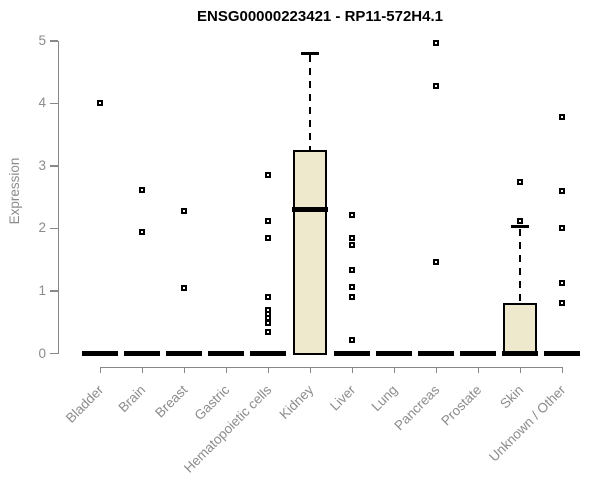 Image resolution: width=600 pixels, height=500 pixels. I want to click on y-axis-tick-label: 0, so click(42, 353).